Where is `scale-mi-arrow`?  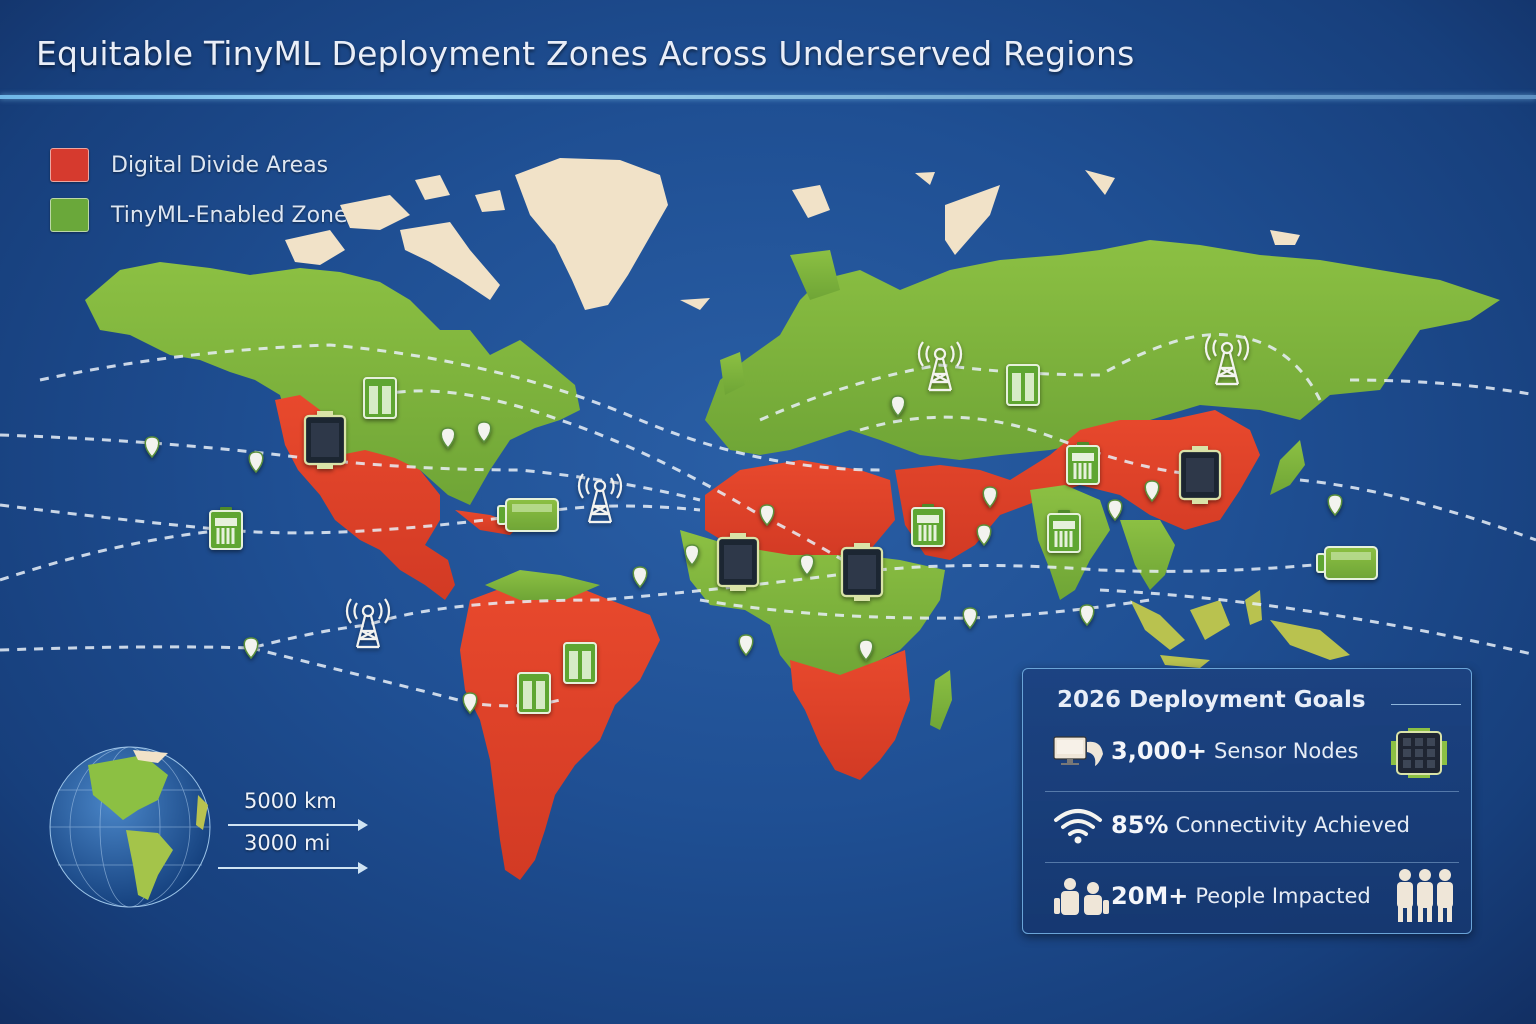
scale-mi-arrow is located at coordinates (293, 868).